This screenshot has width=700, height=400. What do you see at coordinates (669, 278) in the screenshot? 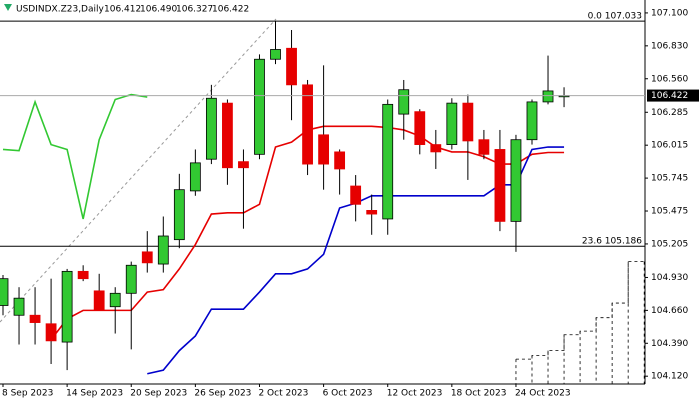
I see `y-tick-label: 104.930` at bounding box center [669, 278].